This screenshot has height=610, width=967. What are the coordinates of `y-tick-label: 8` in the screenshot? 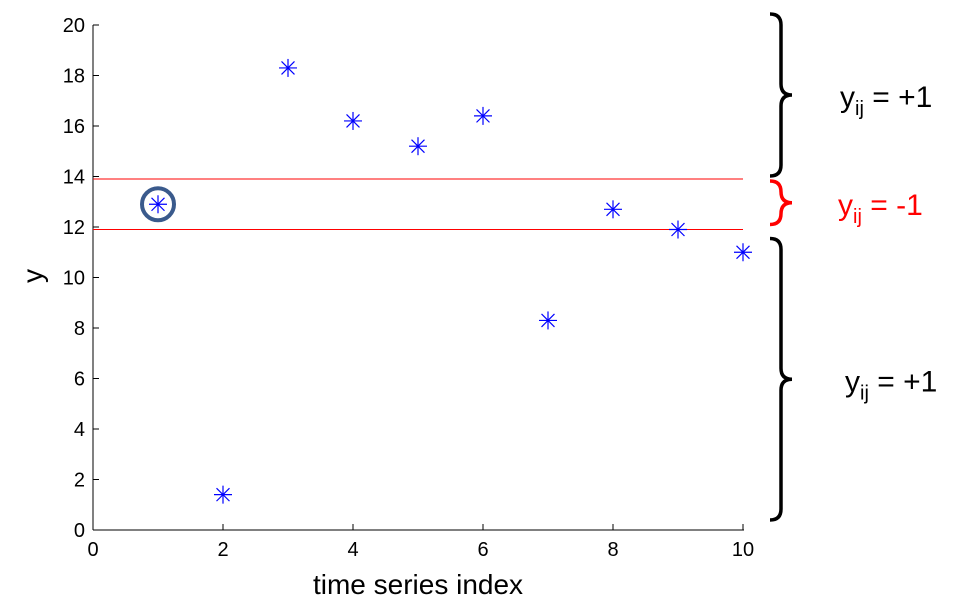 It's located at (79, 329).